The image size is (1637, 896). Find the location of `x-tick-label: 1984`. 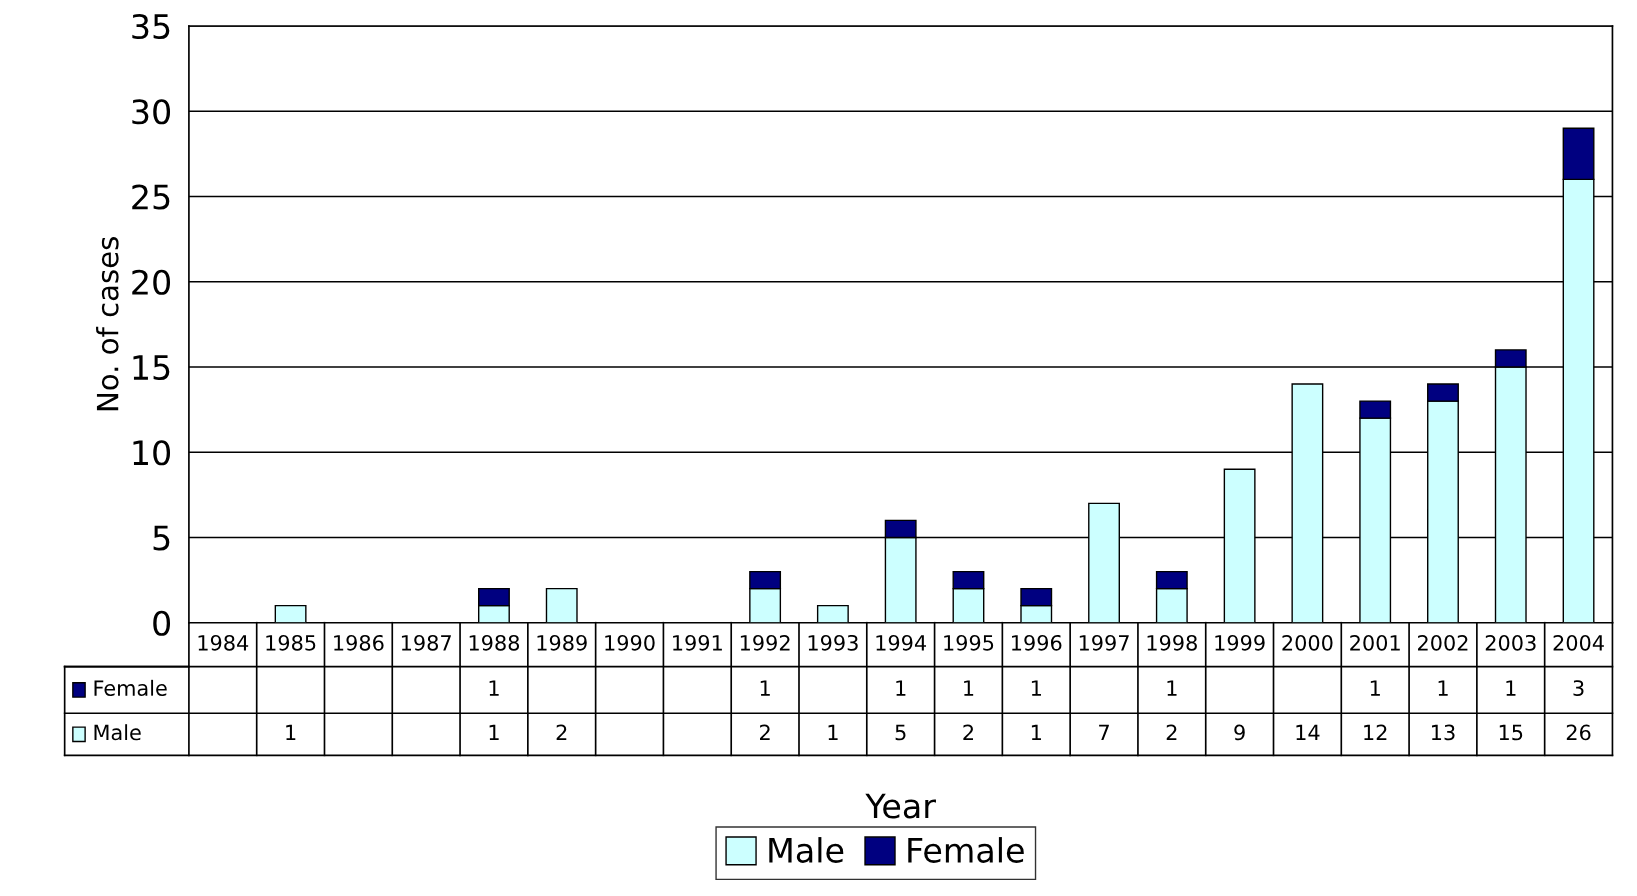

x-tick-label: 1984 is located at coordinates (223, 642).